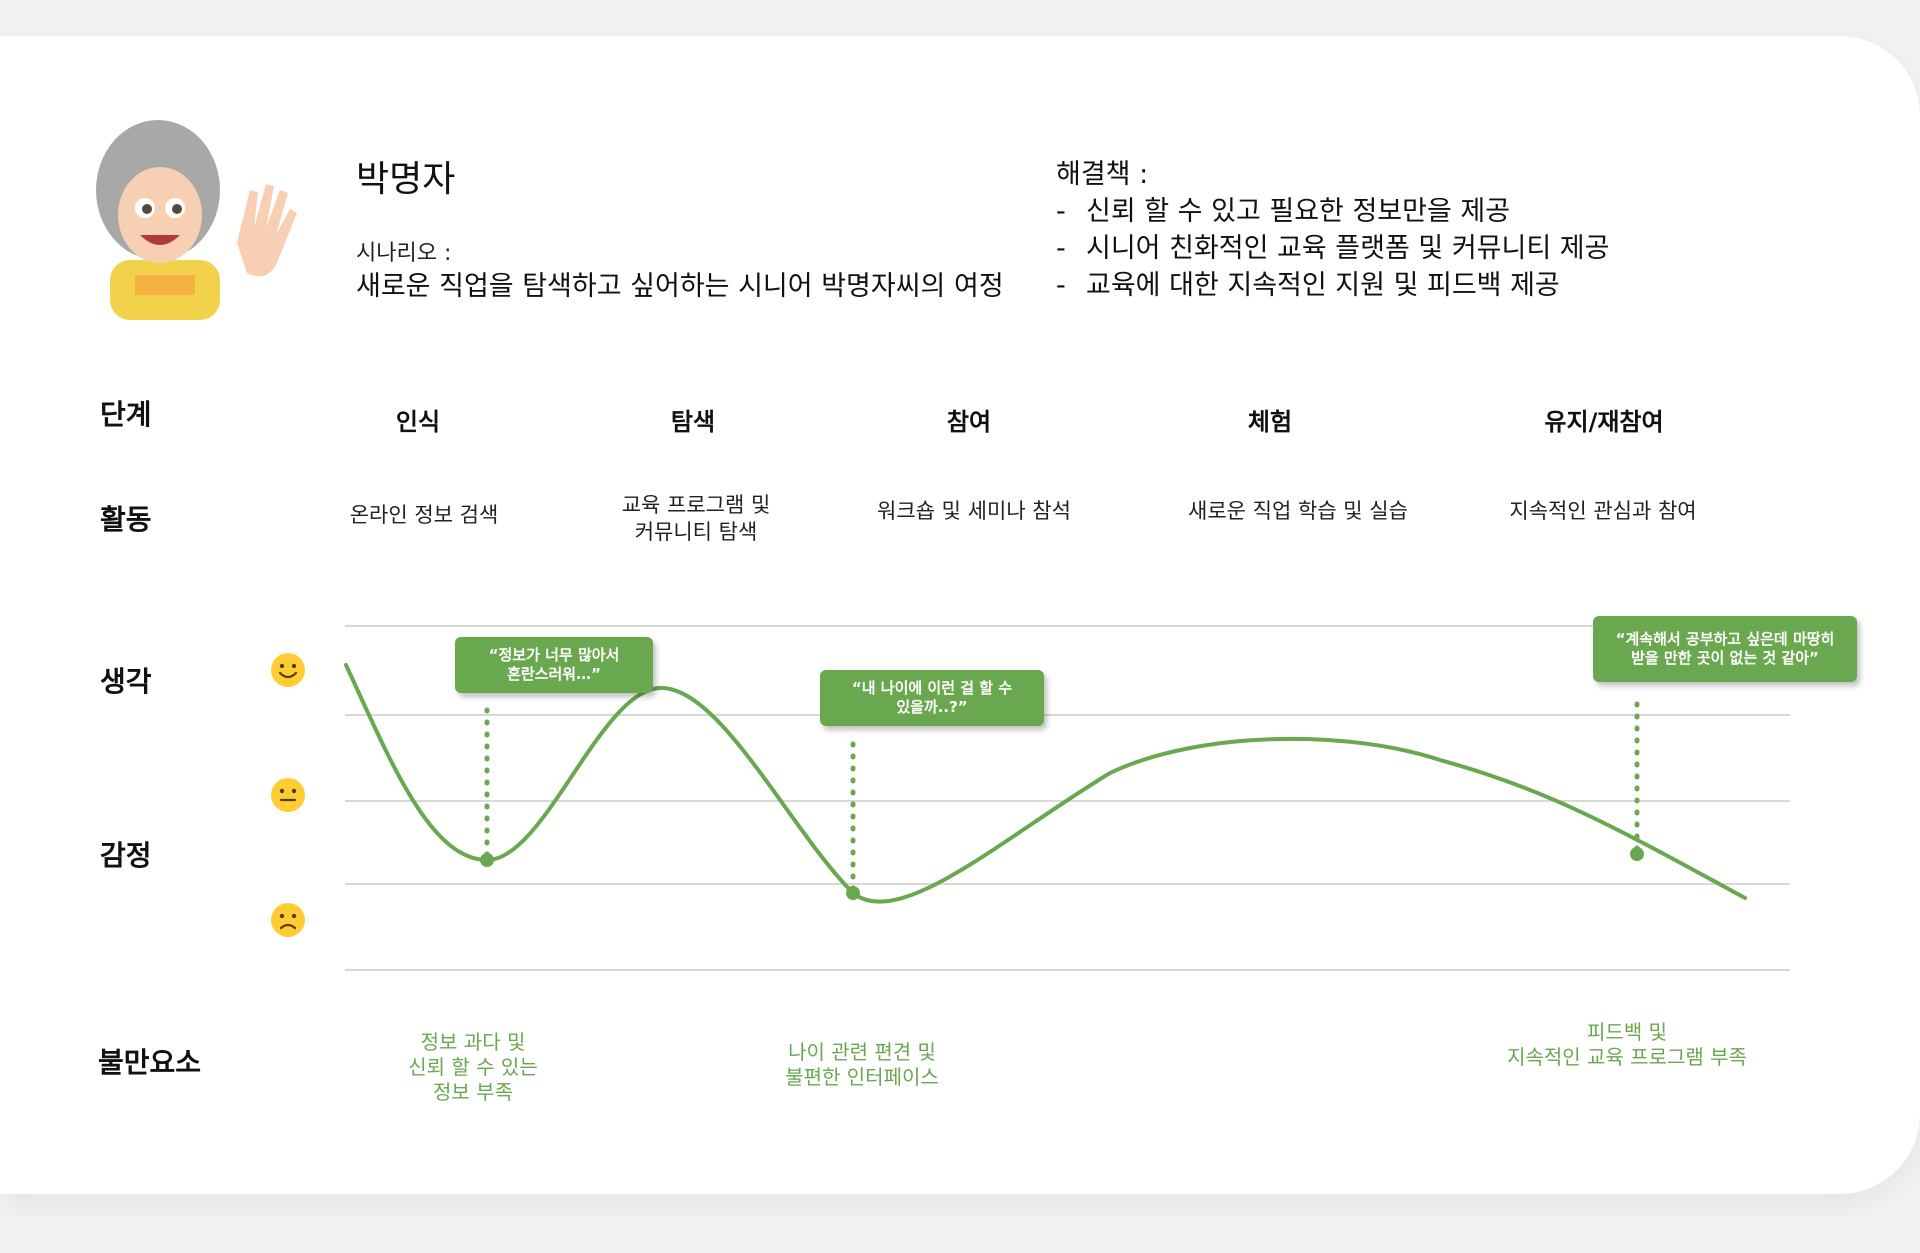 The width and height of the screenshot is (1920, 1253). What do you see at coordinates (288, 920) in the screenshot?
I see `sad-face-icon` at bounding box center [288, 920].